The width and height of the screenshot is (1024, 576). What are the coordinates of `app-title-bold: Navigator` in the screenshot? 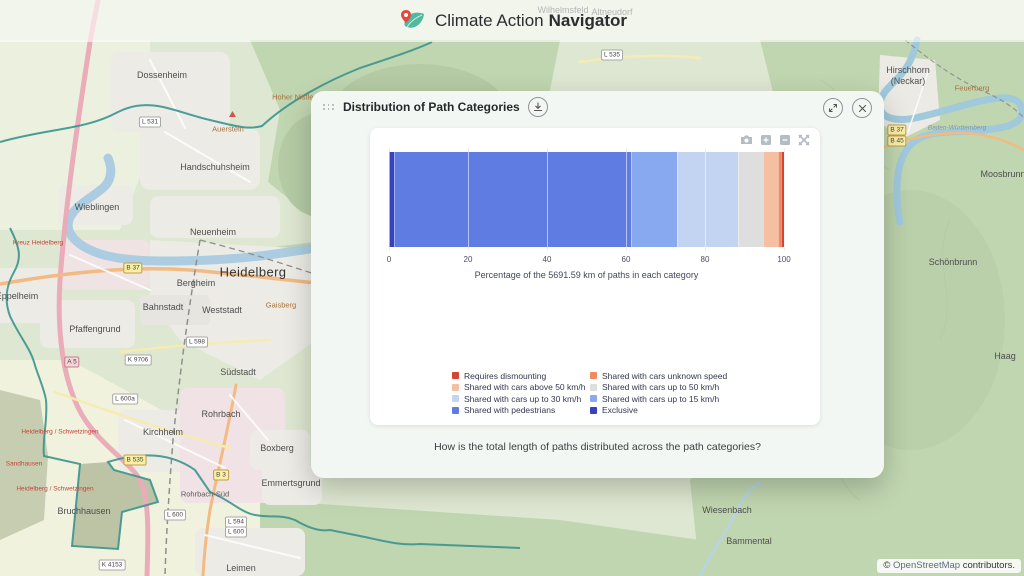 It's located at (588, 20).